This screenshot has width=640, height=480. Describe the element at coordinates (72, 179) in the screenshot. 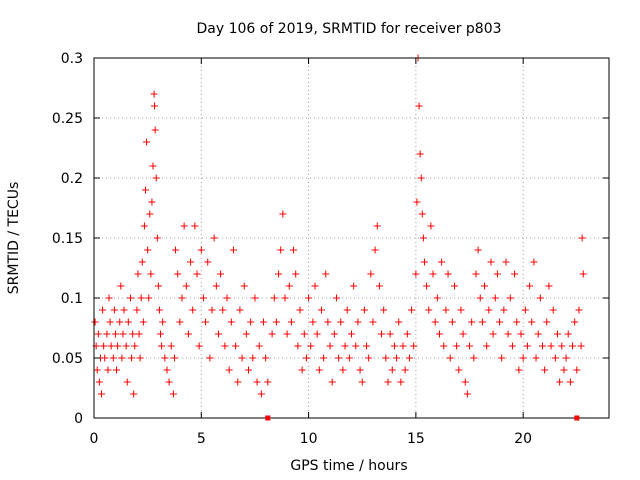

I see `y-tick-label: 0.2` at that location.